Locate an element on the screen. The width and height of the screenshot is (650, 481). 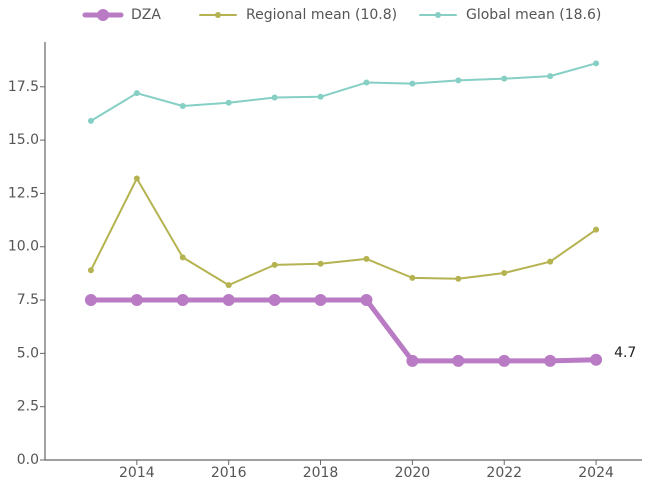
y-tick-label: 10.0 is located at coordinates (23, 247).